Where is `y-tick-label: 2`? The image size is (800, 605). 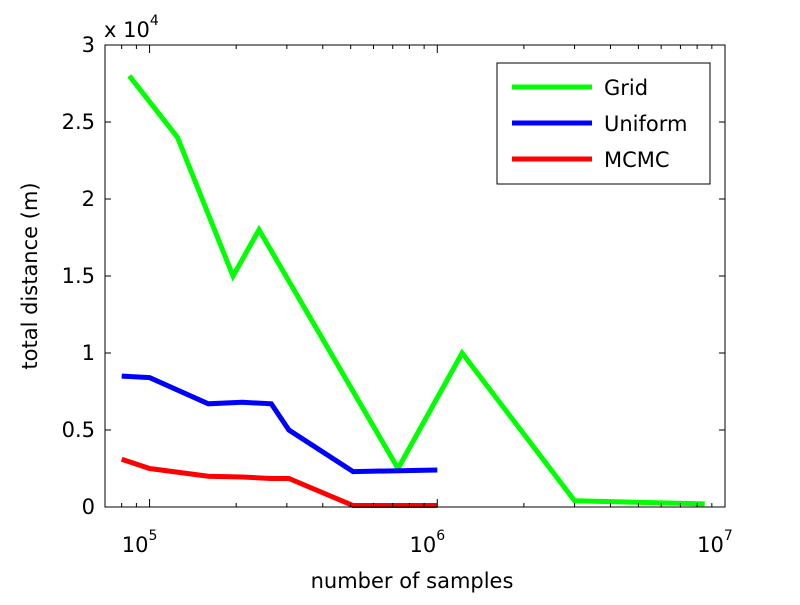 y-tick-label: 2 is located at coordinates (88, 199).